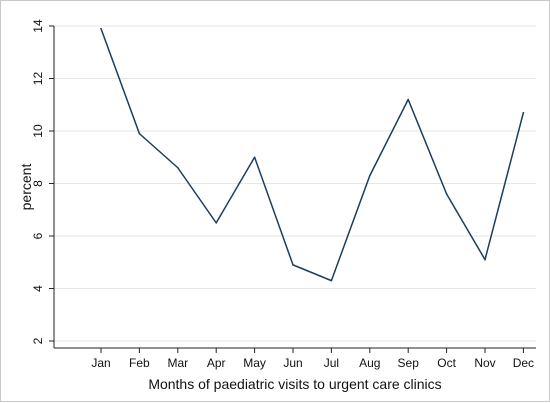 This screenshot has height=403, width=550. Describe the element at coordinates (369, 363) in the screenshot. I see `x-tick-label: Aug` at that location.